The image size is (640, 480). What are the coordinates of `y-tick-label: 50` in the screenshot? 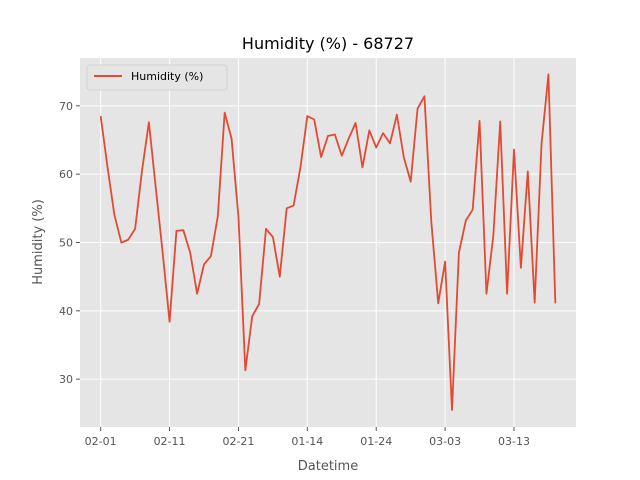 It's located at (66, 243).